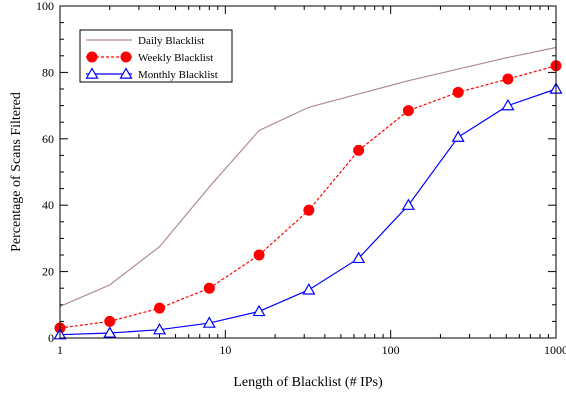  Describe the element at coordinates (51, 338) in the screenshot. I see `y-tick-label: 0` at that location.